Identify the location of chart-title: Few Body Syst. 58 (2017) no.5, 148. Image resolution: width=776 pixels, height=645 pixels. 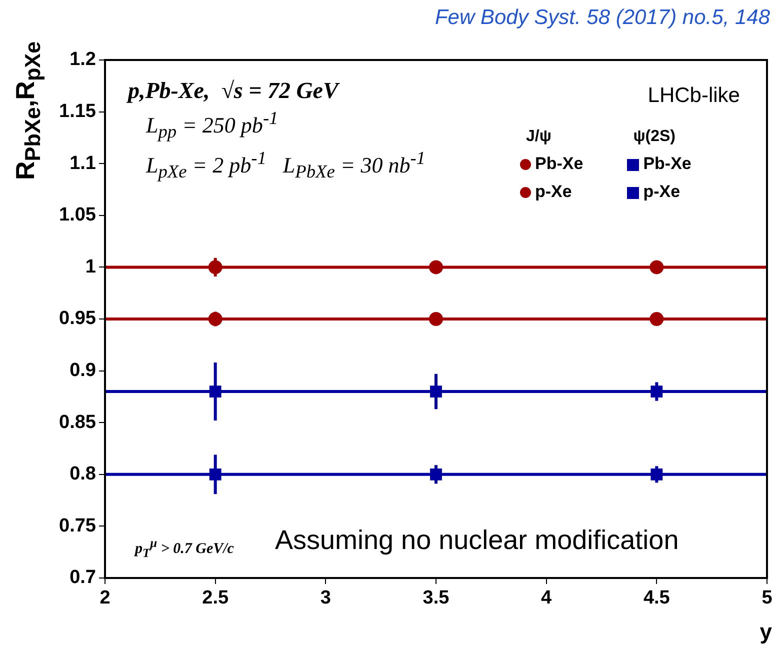
(602, 18).